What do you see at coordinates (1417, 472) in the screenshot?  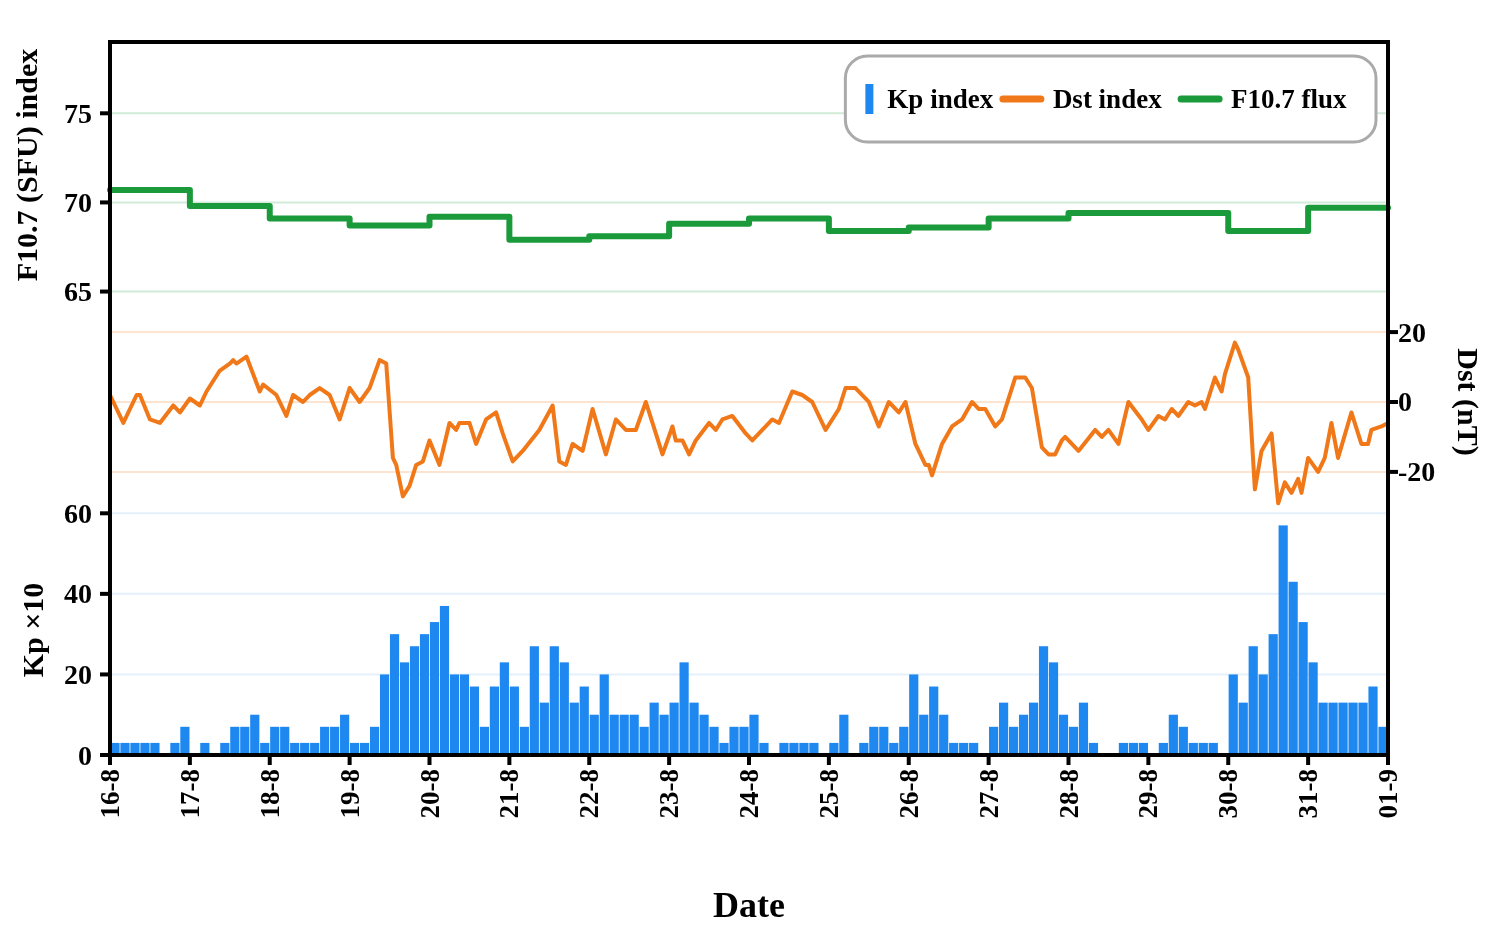 I see `y2-tick-label: -20` at bounding box center [1417, 472].